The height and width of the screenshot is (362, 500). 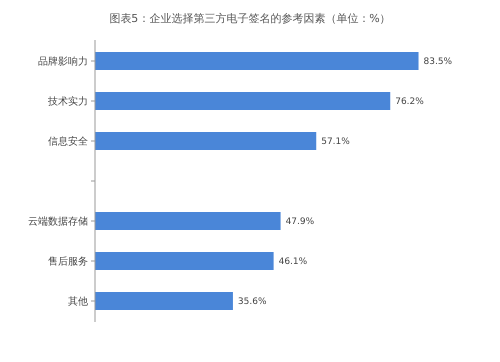 I want to click on data-label: 47.9%, so click(x=300, y=222).